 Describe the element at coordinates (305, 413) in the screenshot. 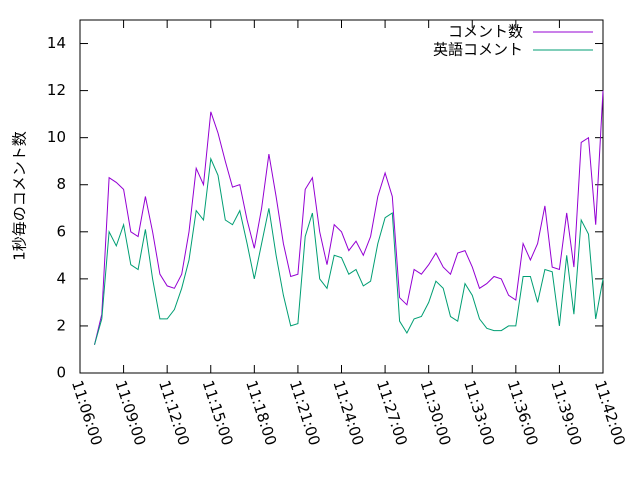

I see `x-tick-label: 11:21:00` at that location.